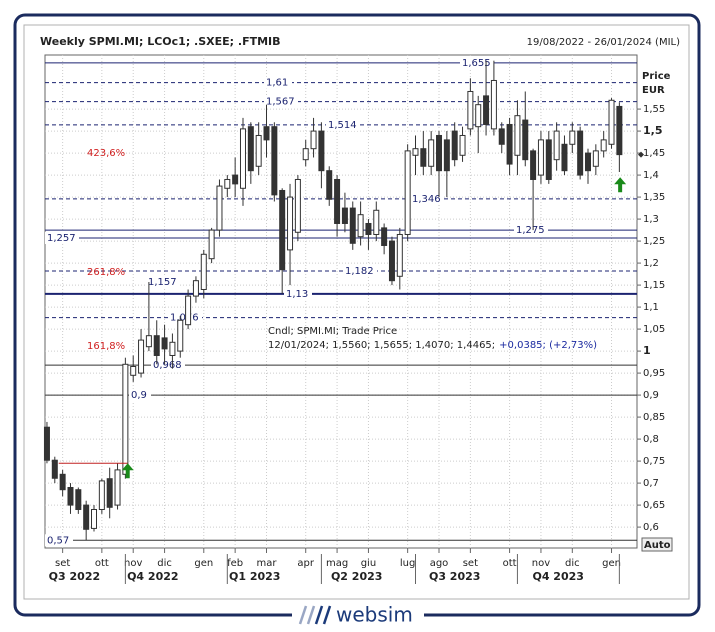 The height and width of the screenshot is (632, 715). Describe the element at coordinates (62, 563) in the screenshot. I see `x-tick-label: set` at that location.